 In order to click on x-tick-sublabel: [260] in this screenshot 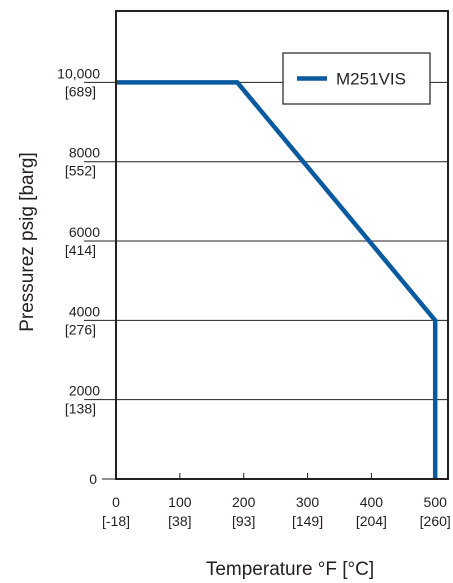, I will do `click(435, 521)`.